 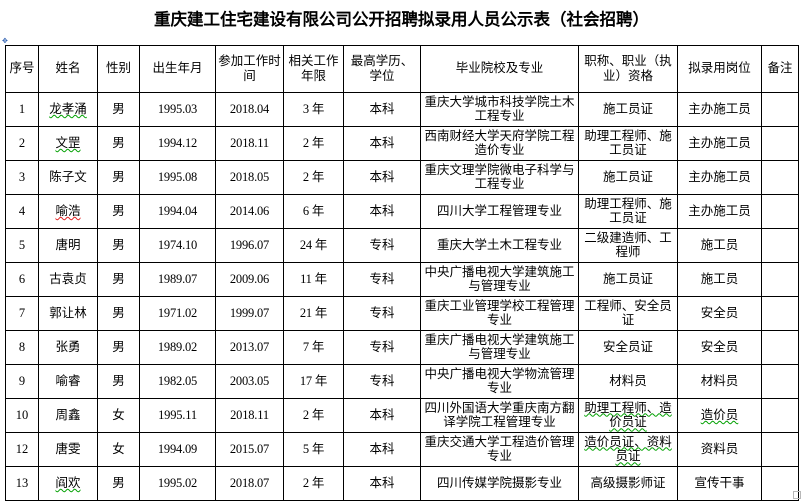 What do you see at coordinates (797, 495) in the screenshot?
I see `resize-handle-icon` at bounding box center [797, 495].